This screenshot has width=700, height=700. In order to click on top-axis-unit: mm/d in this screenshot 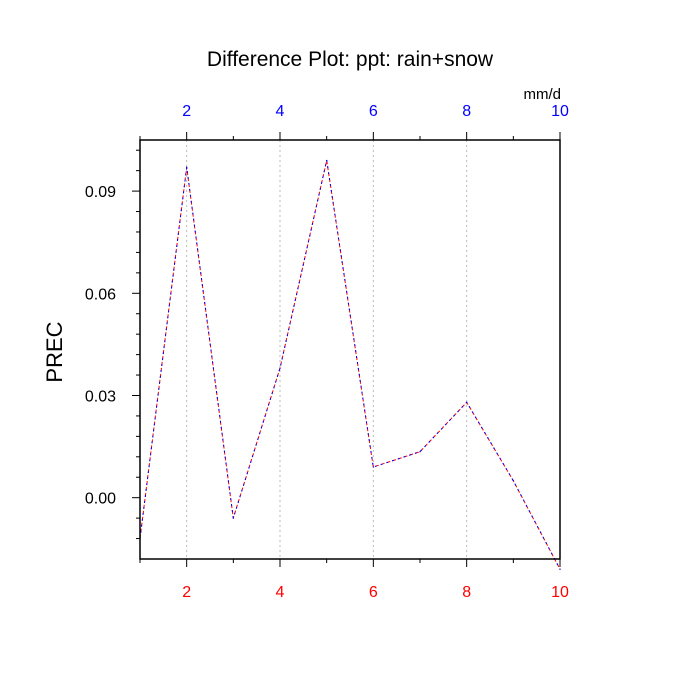, I will do `click(543, 94)`.